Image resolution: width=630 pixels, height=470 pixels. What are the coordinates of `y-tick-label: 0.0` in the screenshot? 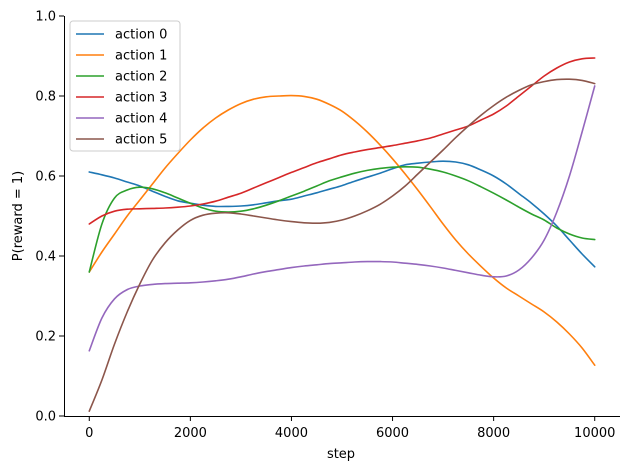 It's located at (45, 417).